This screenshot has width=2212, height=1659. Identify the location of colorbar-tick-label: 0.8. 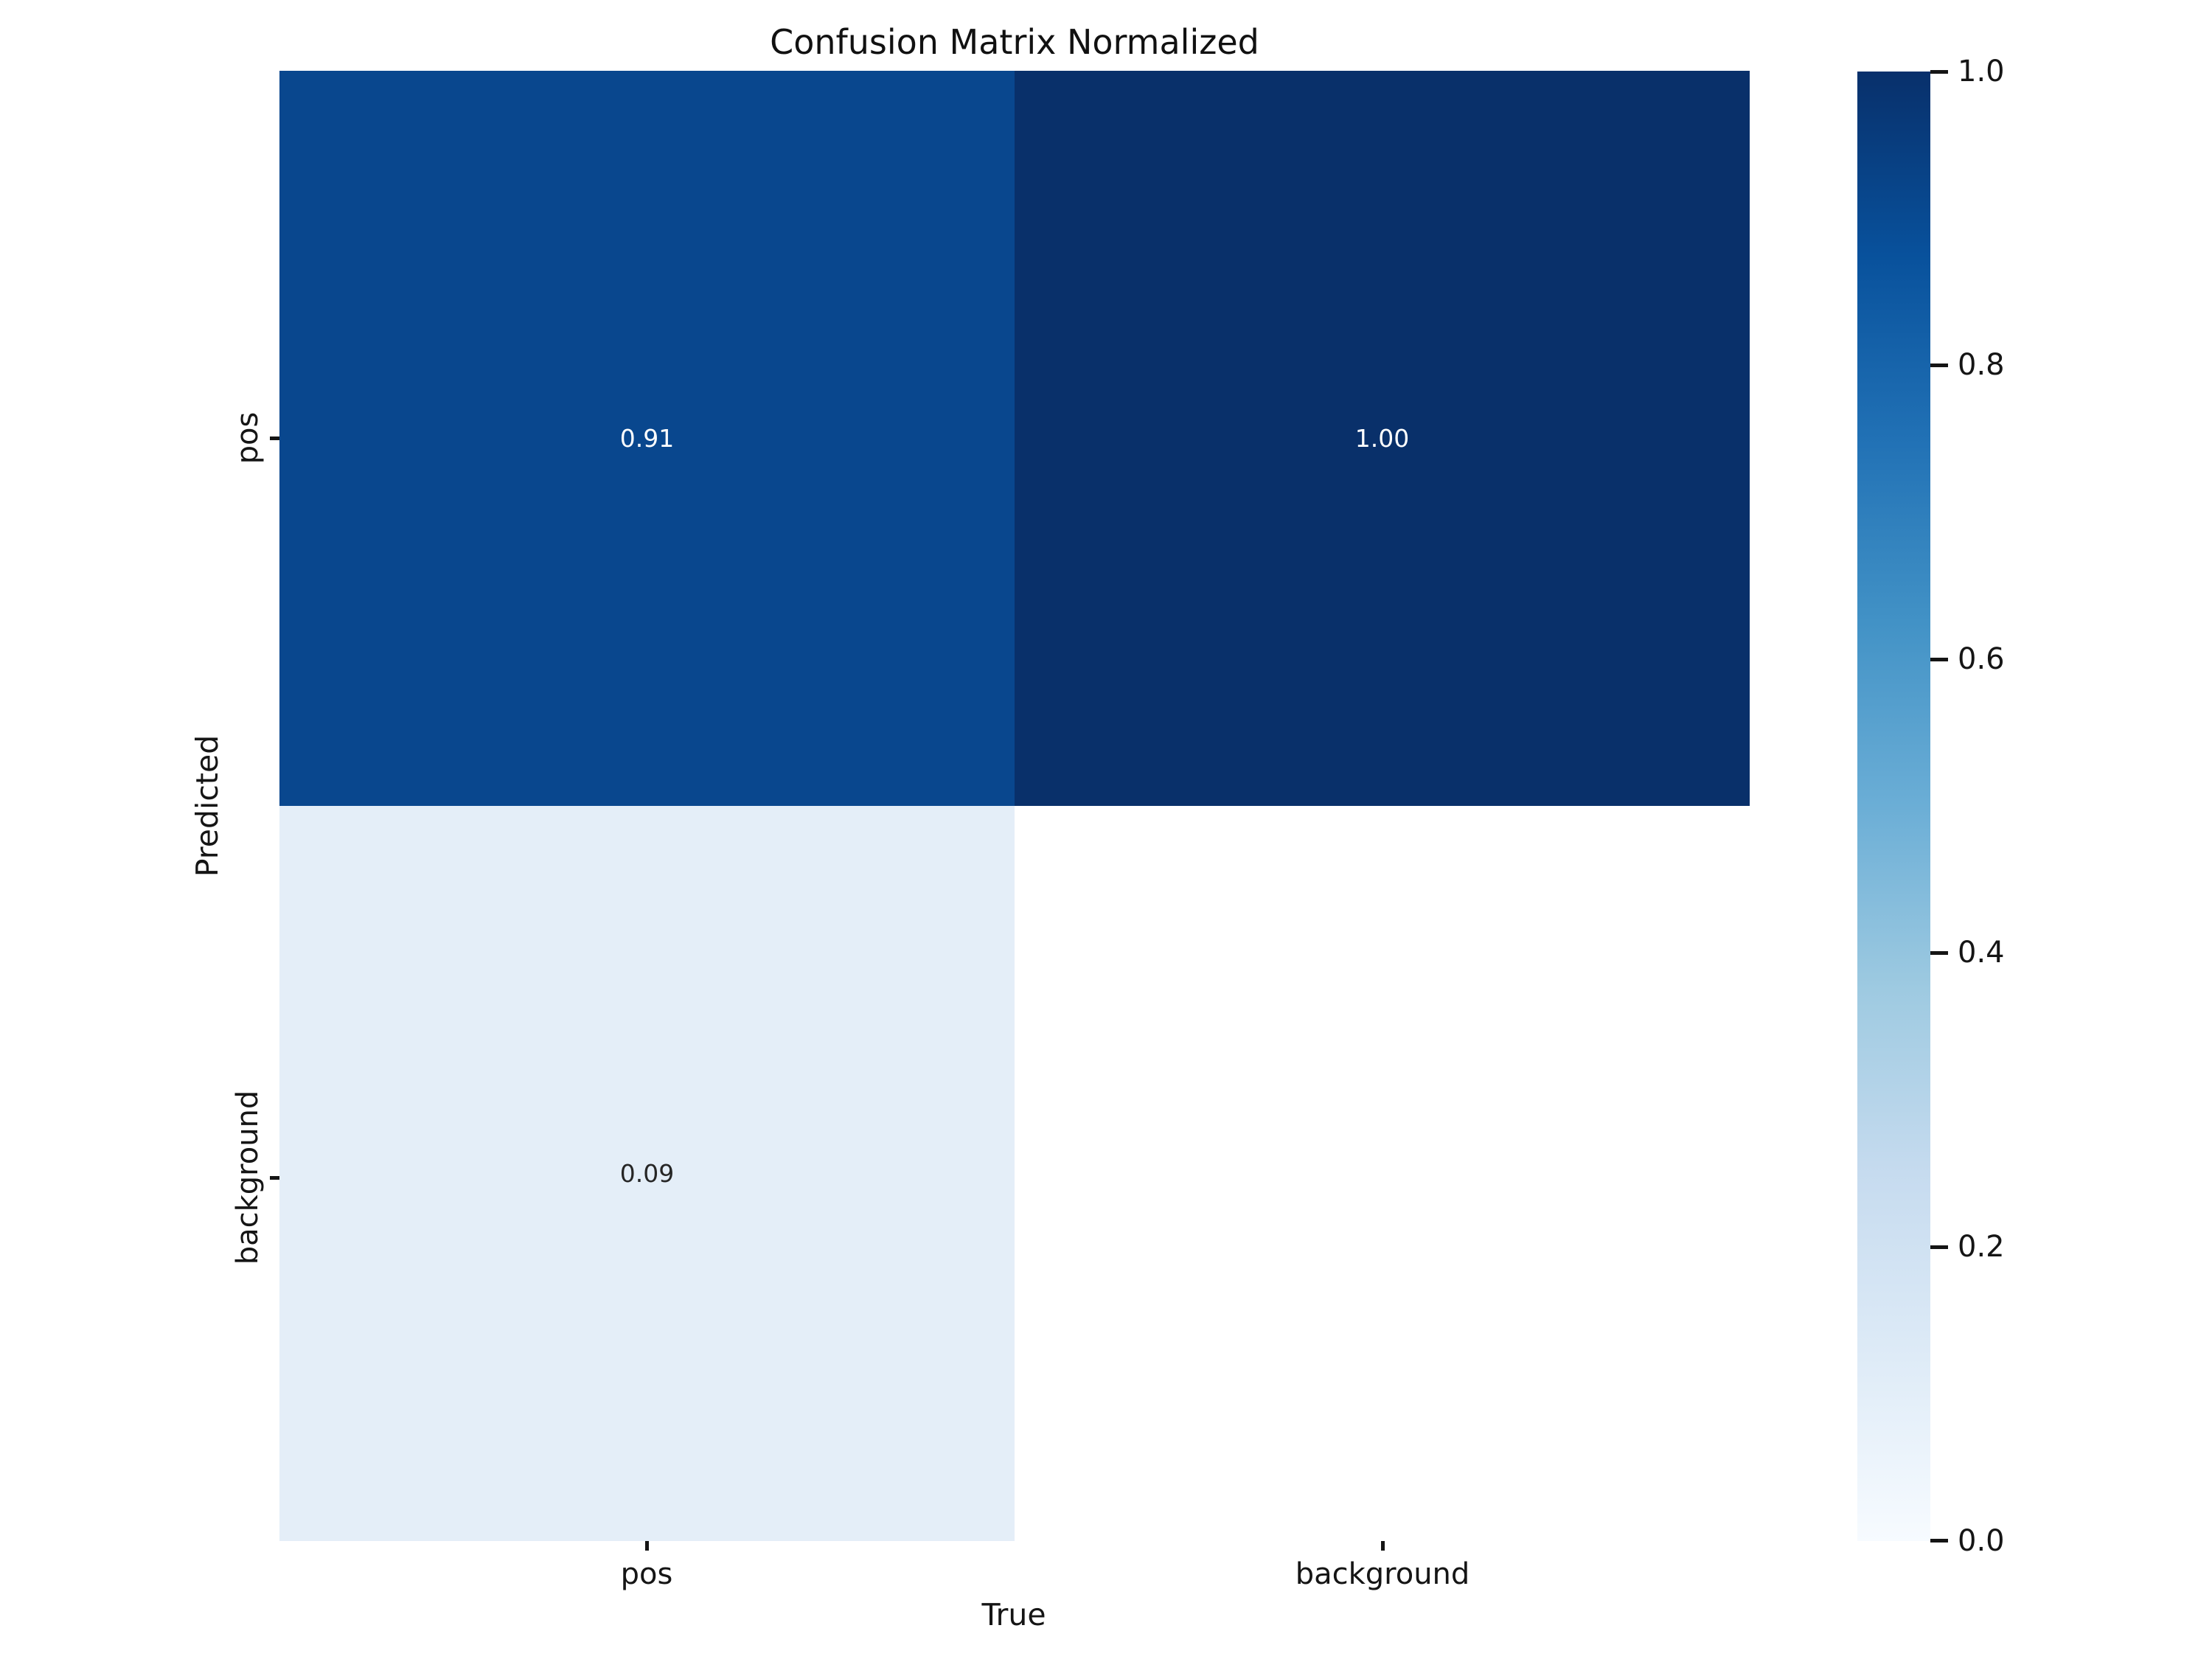
(1981, 365).